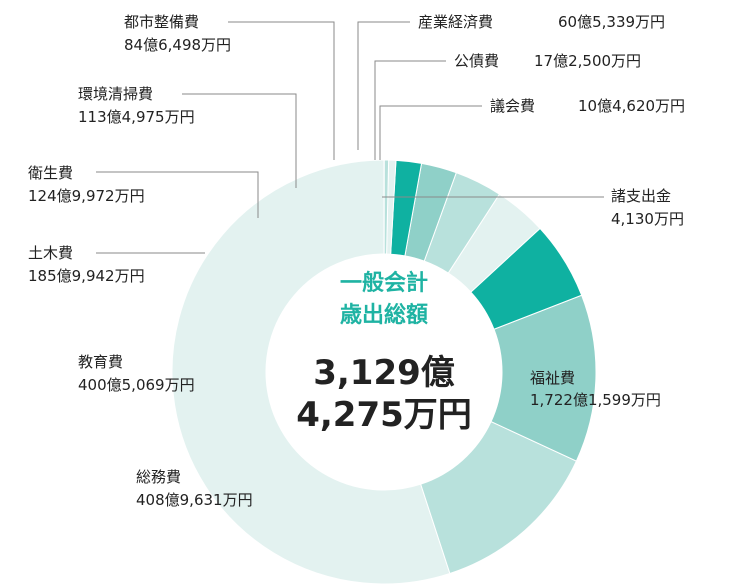 The width and height of the screenshot is (750, 584). Describe the element at coordinates (194, 500) in the screenshot. I see `slice-amount-1: 408億9,631万円` at that location.